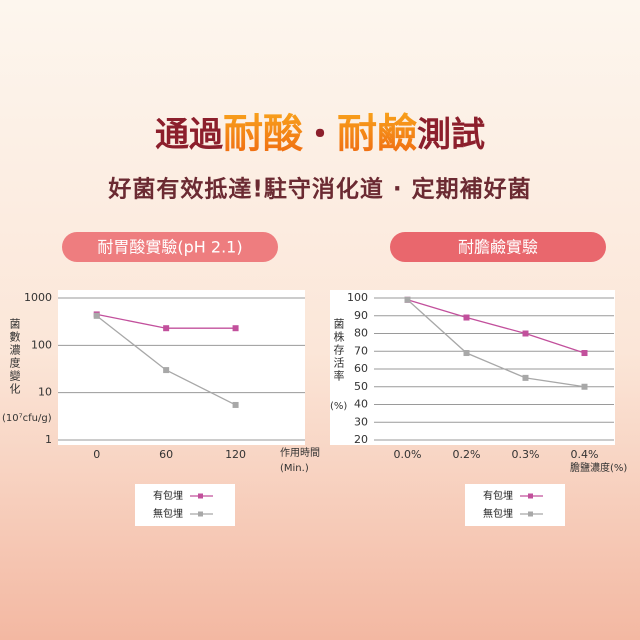  Describe the element at coordinates (96, 454) in the screenshot. I see `x-tick-label: 0` at that location.